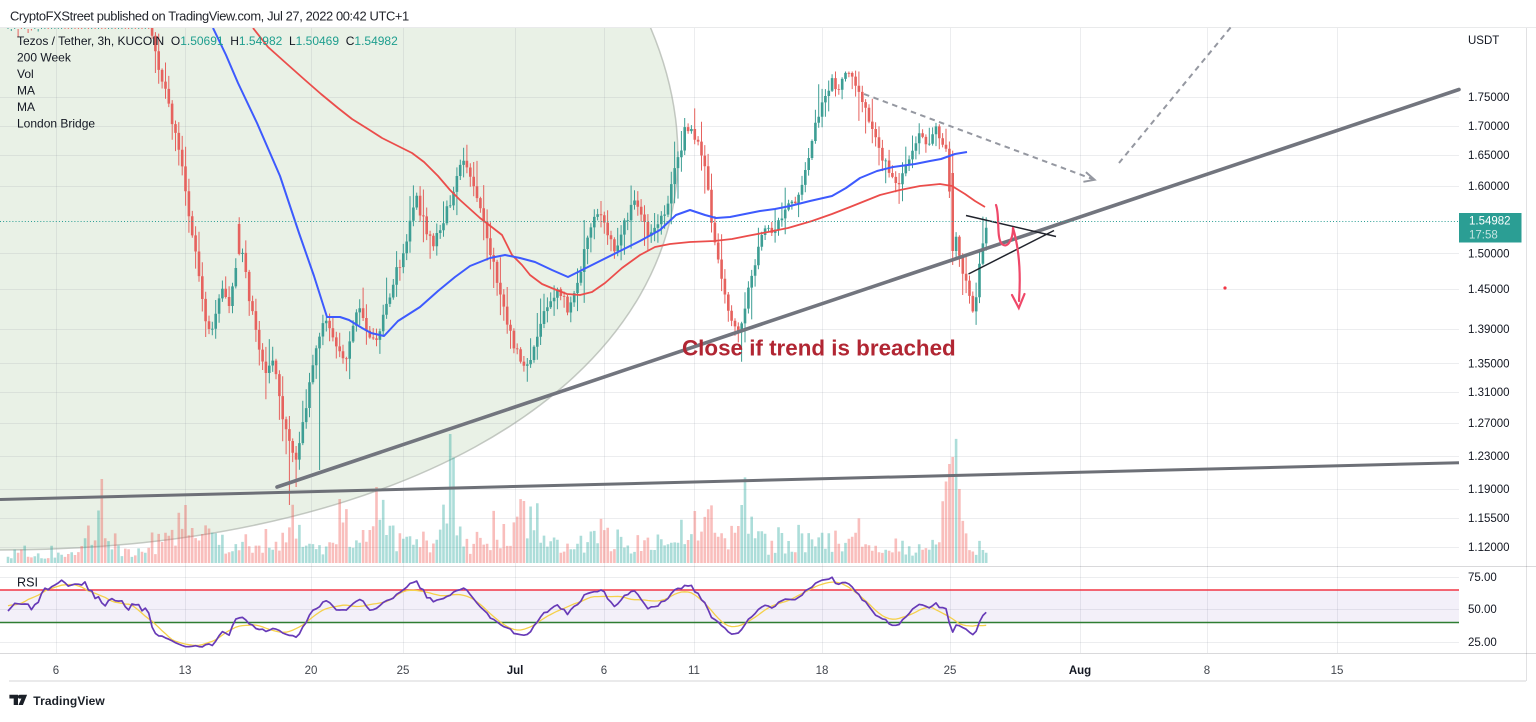 The width and height of the screenshot is (1536, 722). I want to click on svg-text: 17:58, so click(1483, 236).